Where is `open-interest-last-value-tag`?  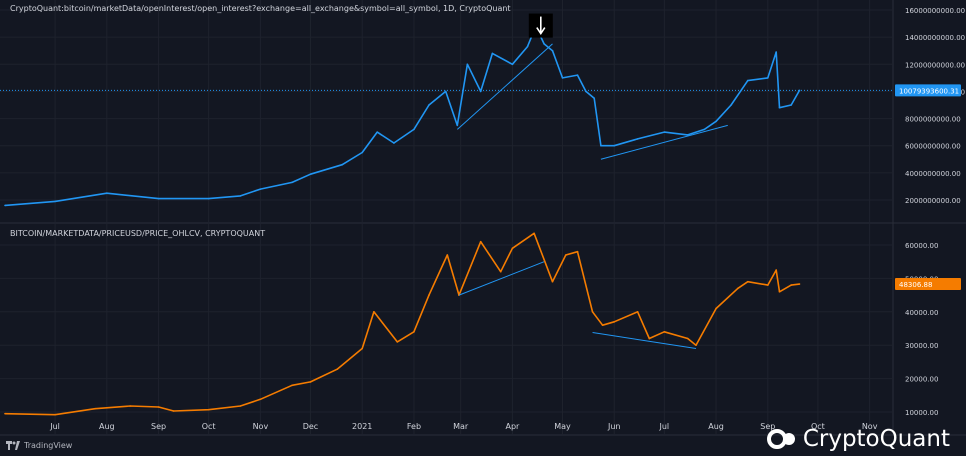
open-interest-last-value-tag is located at coordinates (928, 90).